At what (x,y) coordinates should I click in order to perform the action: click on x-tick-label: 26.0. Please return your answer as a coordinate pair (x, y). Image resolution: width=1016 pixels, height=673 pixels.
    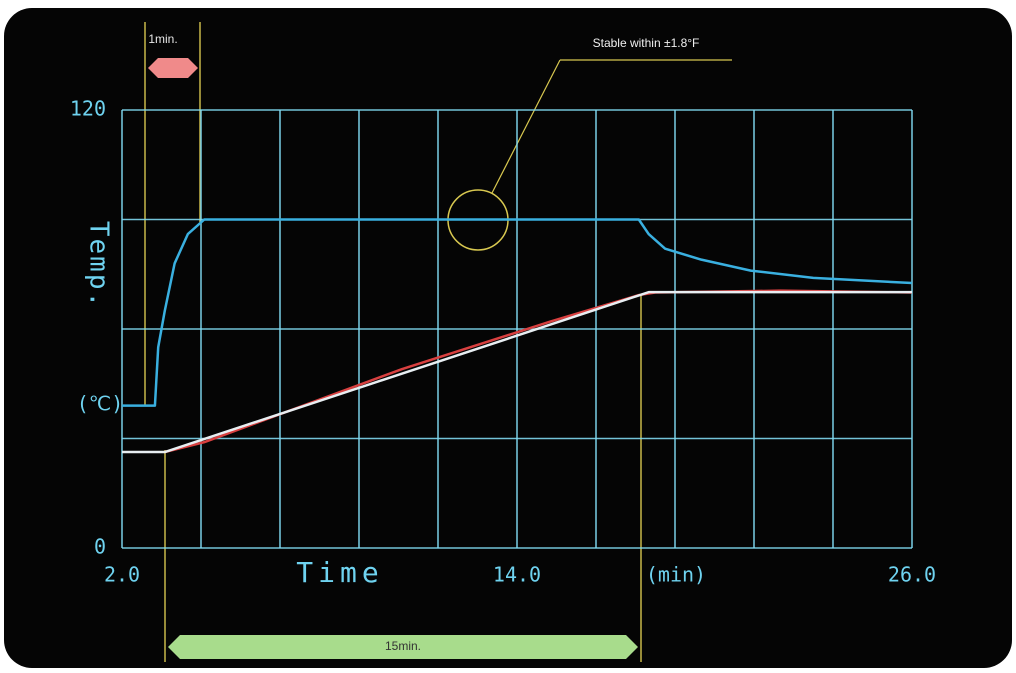
    Looking at the image, I should click on (912, 575).